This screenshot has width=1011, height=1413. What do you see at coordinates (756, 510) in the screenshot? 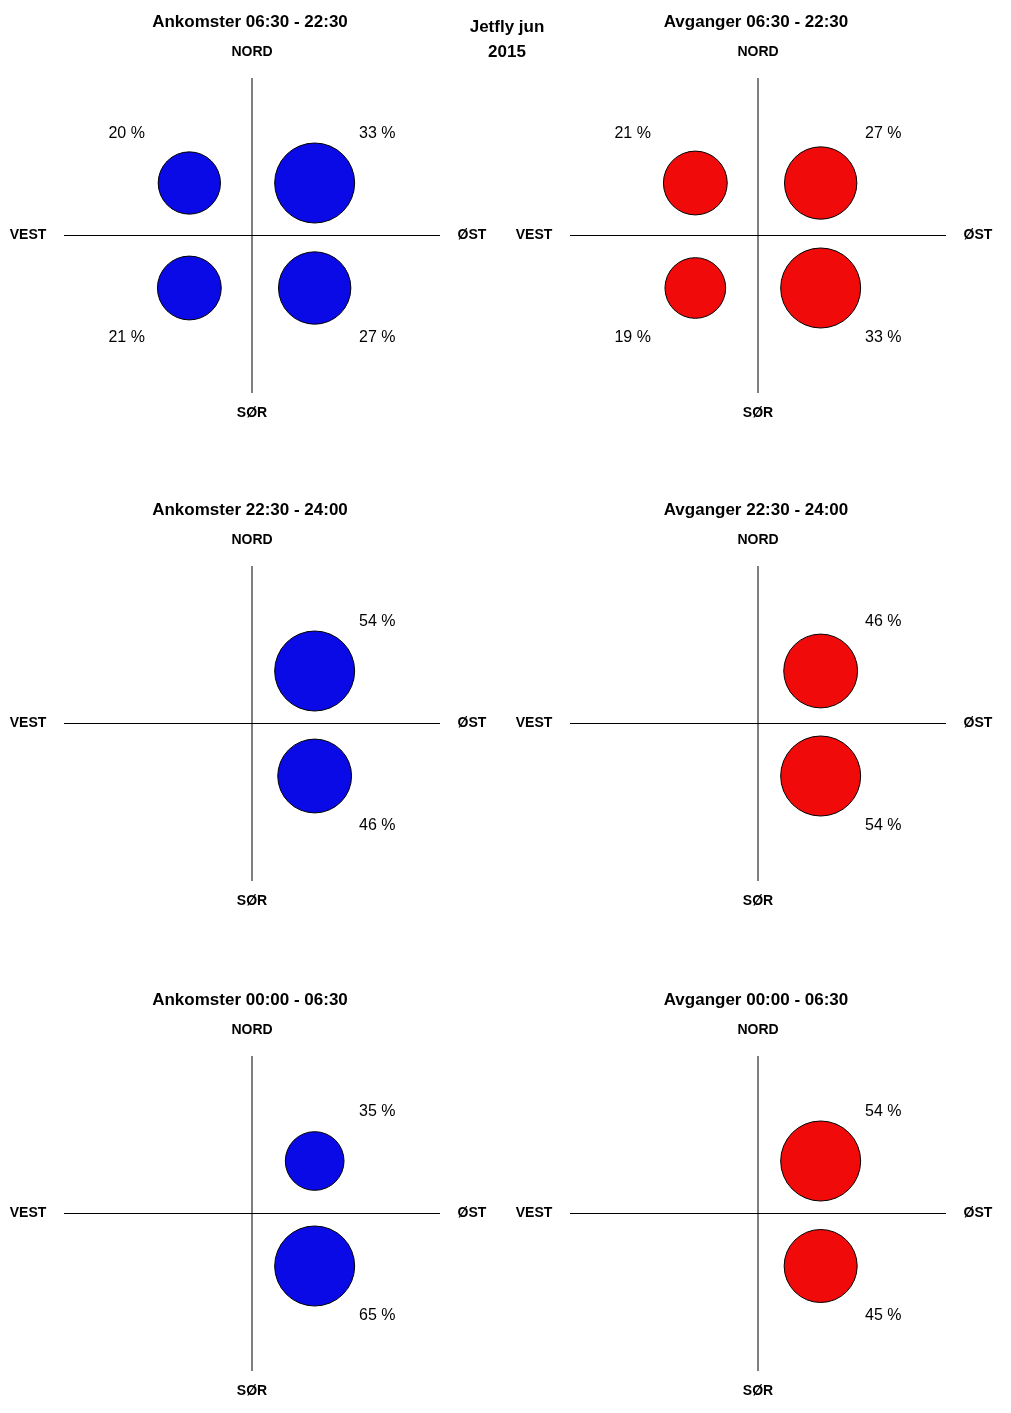
I see `text: Avganger 22:30 - 24:00` at bounding box center [756, 510].